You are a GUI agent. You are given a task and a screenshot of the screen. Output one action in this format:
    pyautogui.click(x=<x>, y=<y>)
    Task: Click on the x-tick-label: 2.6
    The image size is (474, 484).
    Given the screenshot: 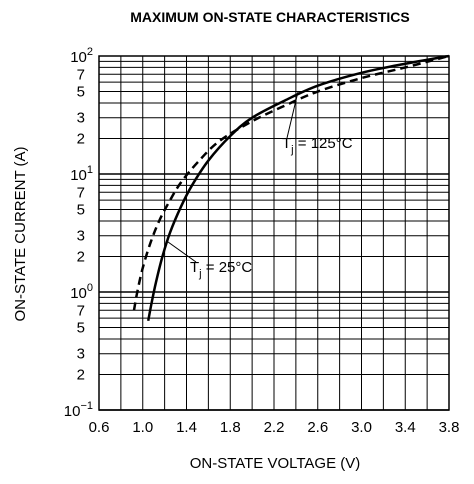 What is the action you would take?
    pyautogui.click(x=317, y=427)
    